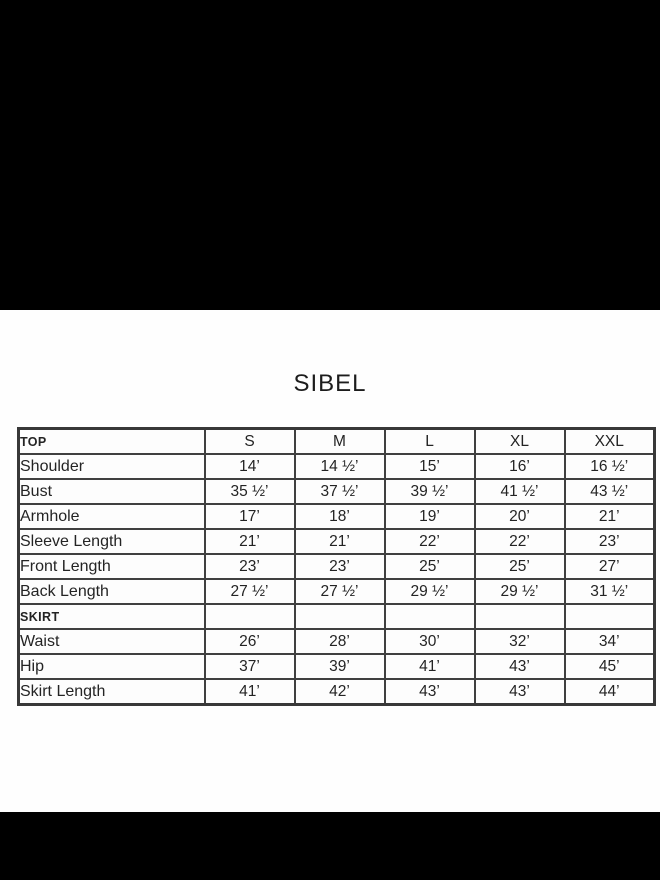  I want to click on column-header-l: L, so click(429, 441).